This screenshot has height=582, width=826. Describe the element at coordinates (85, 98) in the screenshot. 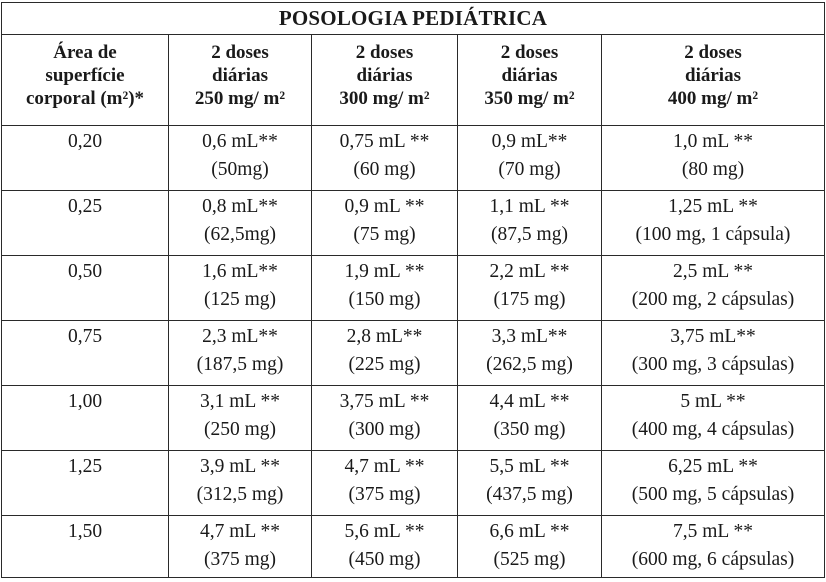

I see `header-line: corporal (m²)*` at that location.